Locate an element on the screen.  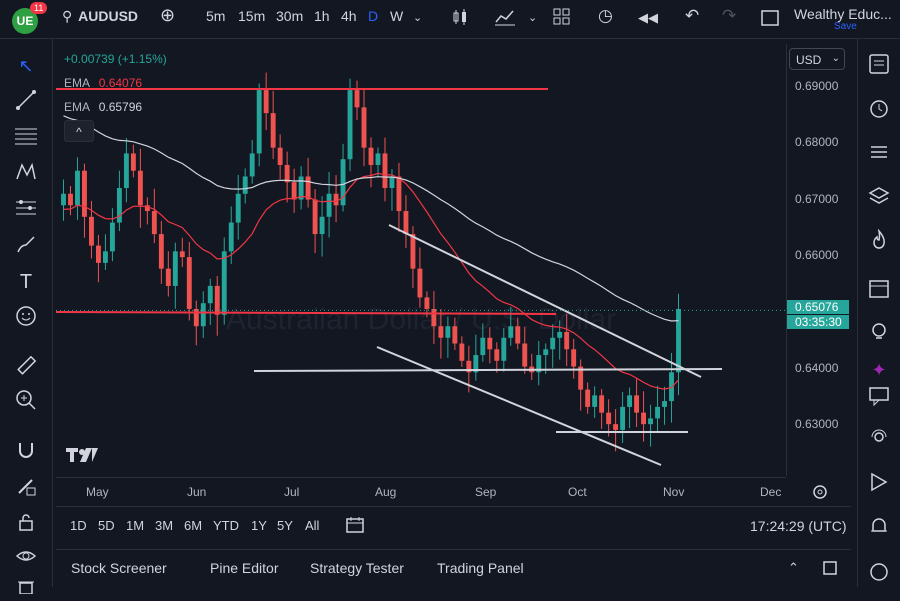
chat-icon is located at coordinates (879, 398).